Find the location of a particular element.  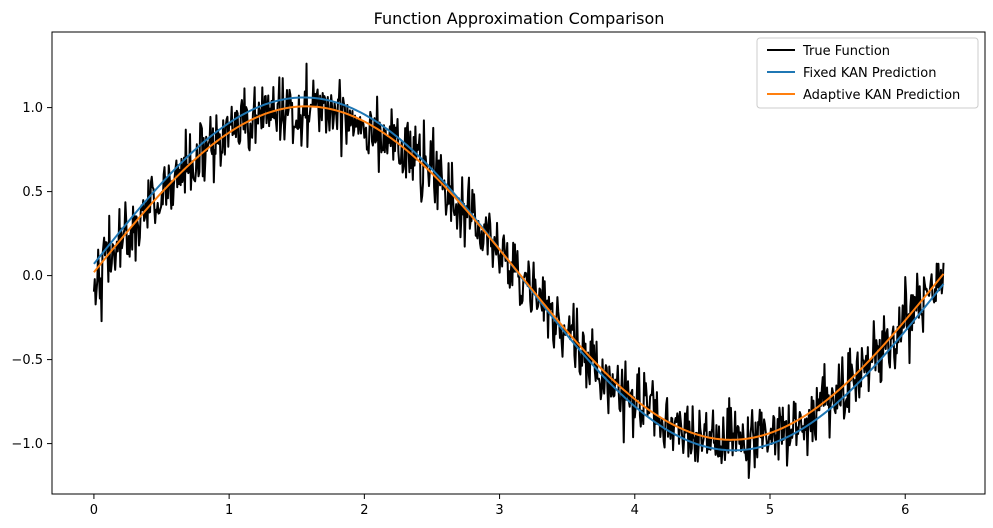

y-axis: −1.0 −0.5 0.0 0.5 1.0 is located at coordinates (31, 276).